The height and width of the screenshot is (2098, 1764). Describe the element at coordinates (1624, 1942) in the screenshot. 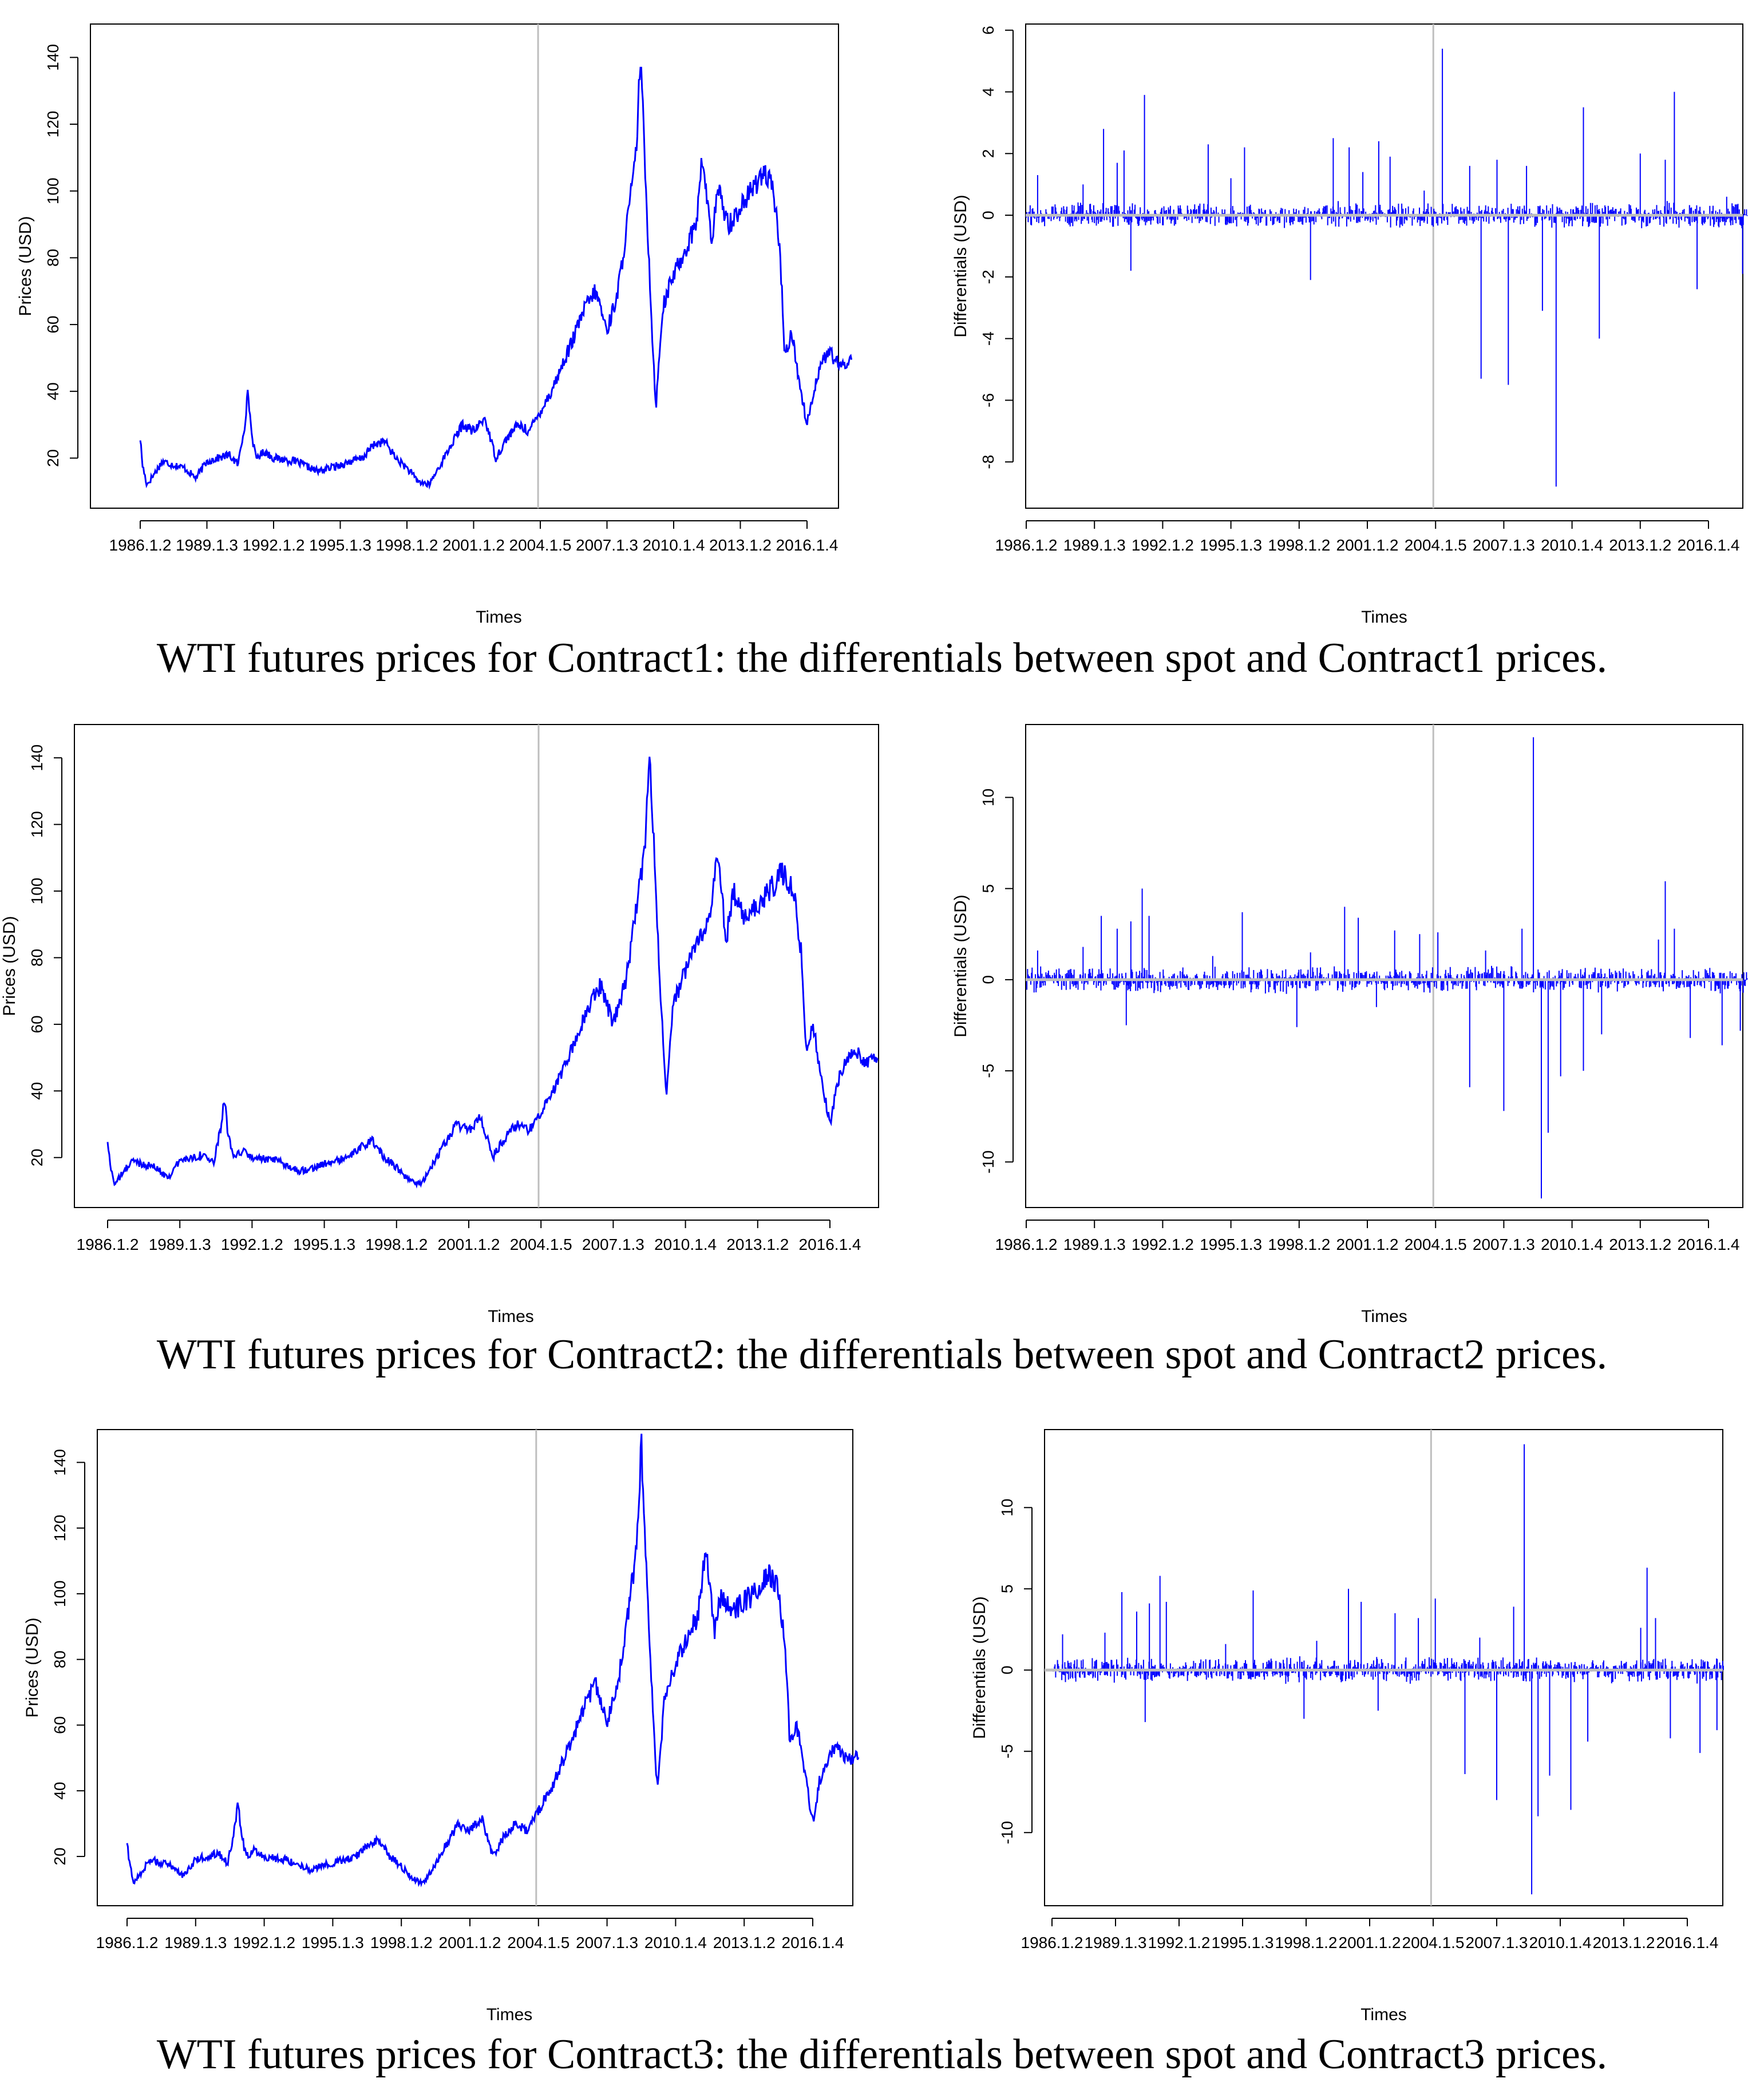

I see `c3-diff-x-tick-label: 2013.1.2` at that location.